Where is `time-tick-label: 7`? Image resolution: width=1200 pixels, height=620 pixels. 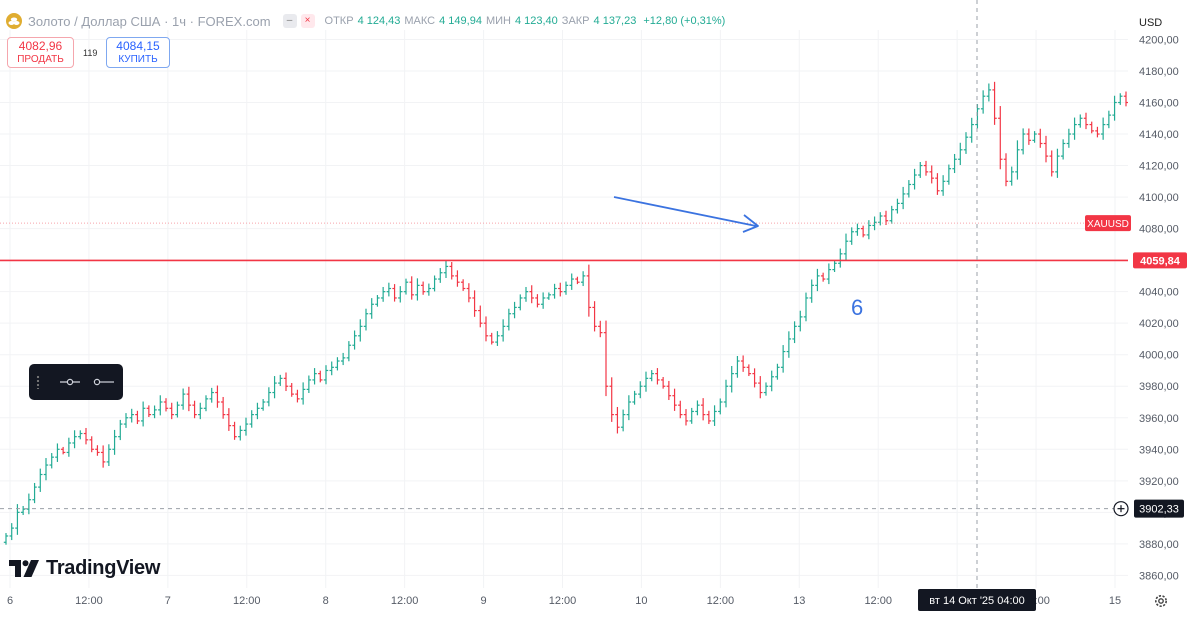
time-tick-label: 7 is located at coordinates (168, 601).